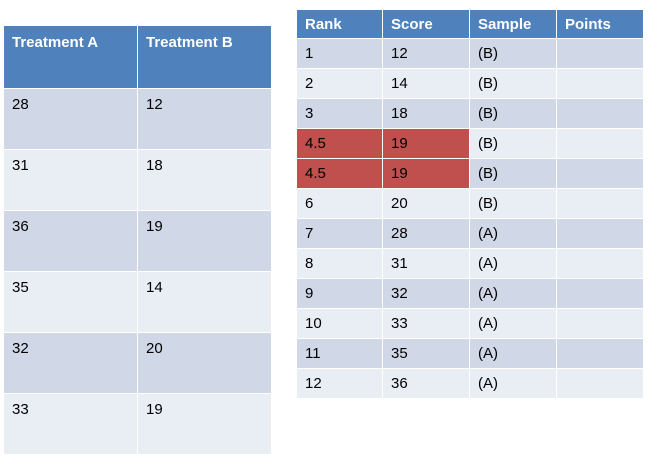  I want to click on table-row: 9 32 (A), so click(470, 293).